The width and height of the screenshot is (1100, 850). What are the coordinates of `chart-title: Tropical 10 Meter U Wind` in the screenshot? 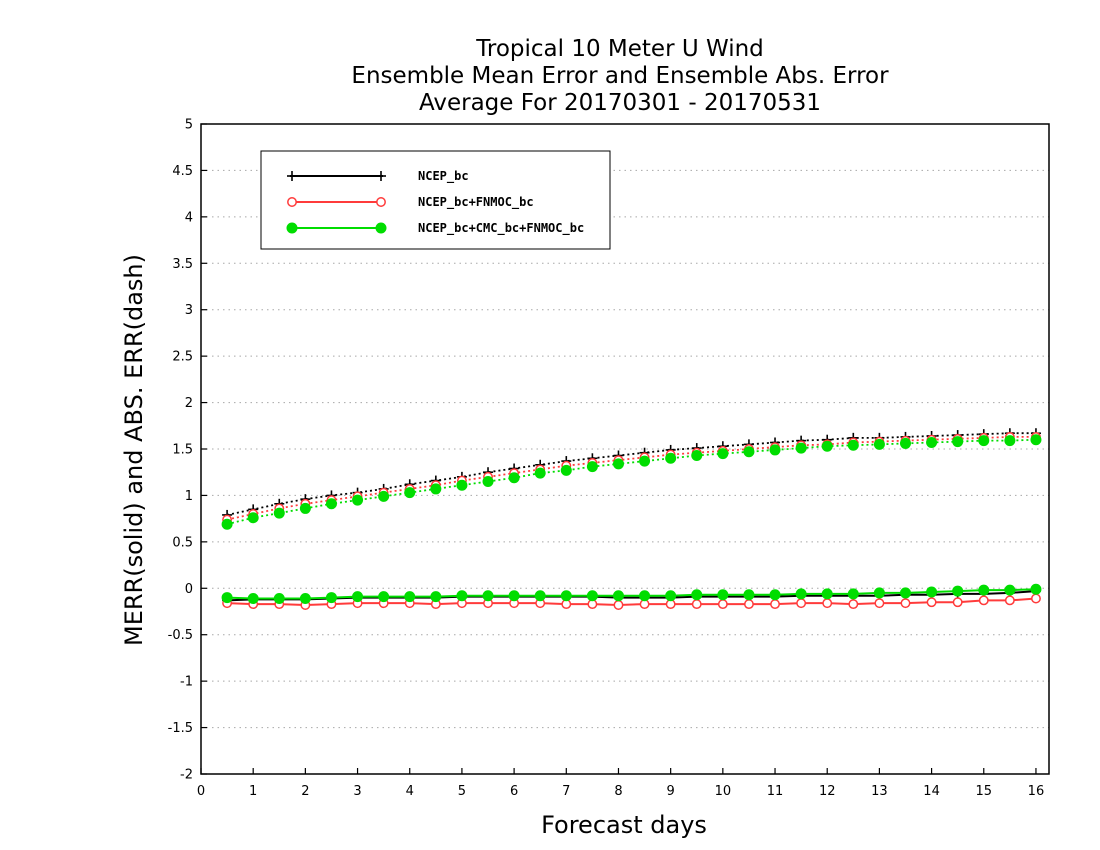 It's located at (620, 49).